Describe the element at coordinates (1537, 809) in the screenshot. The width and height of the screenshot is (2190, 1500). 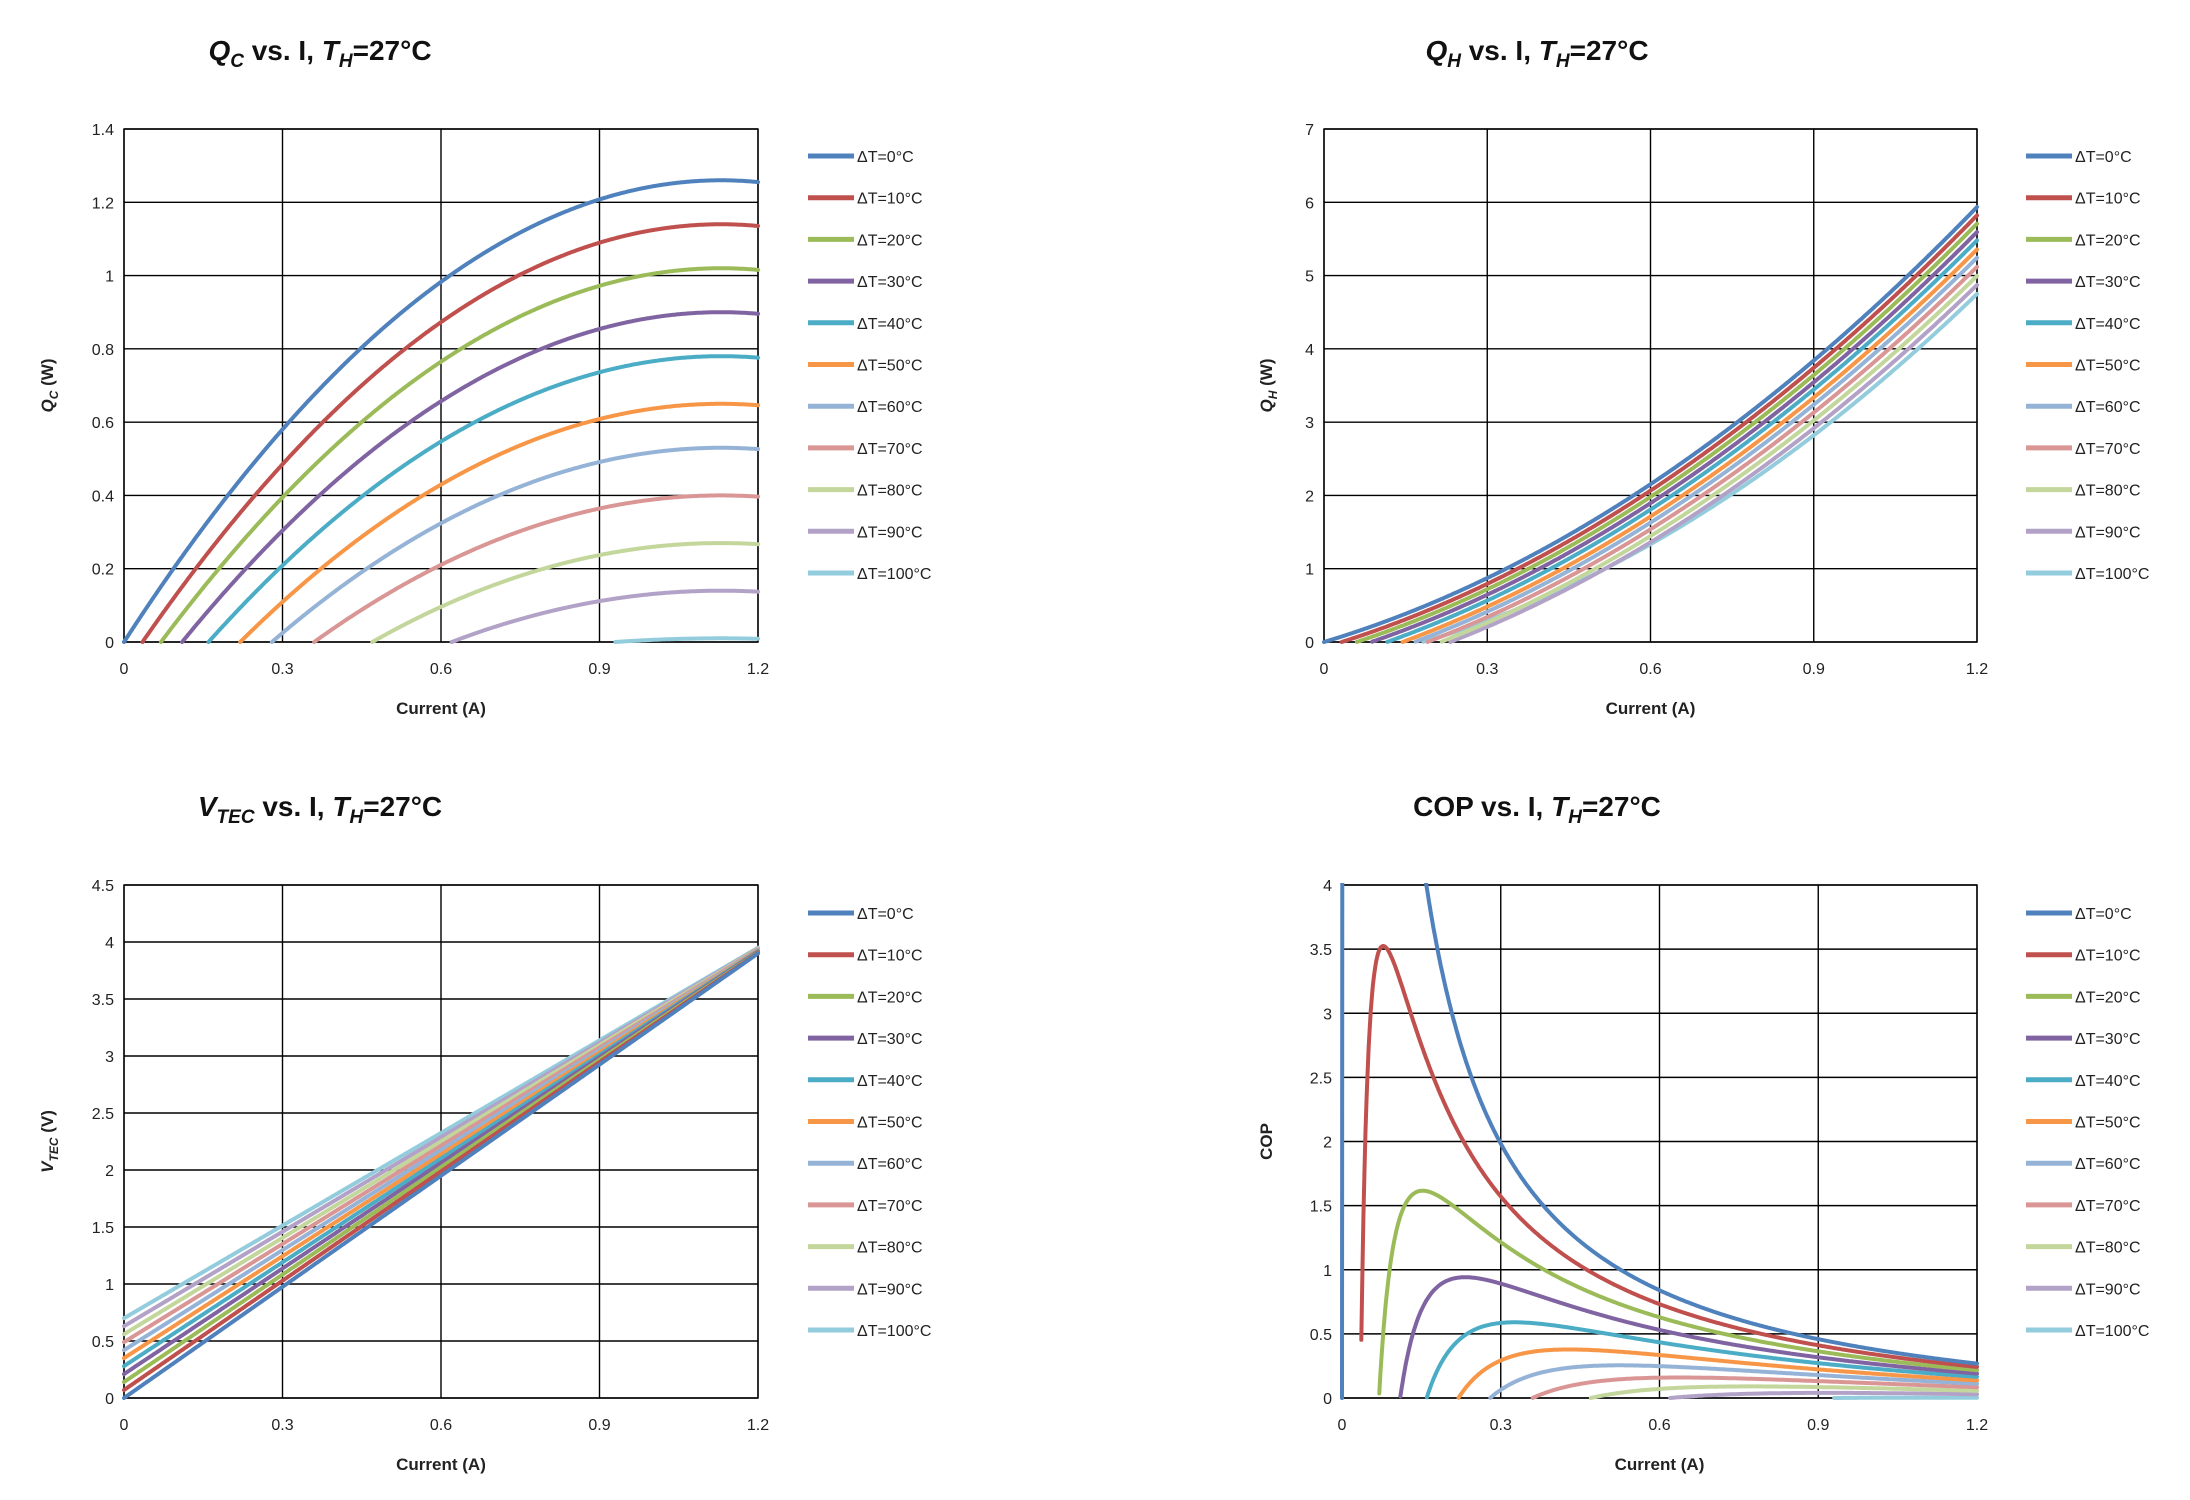
I see `chart-title: COP vs. I, TH=27°C` at that location.